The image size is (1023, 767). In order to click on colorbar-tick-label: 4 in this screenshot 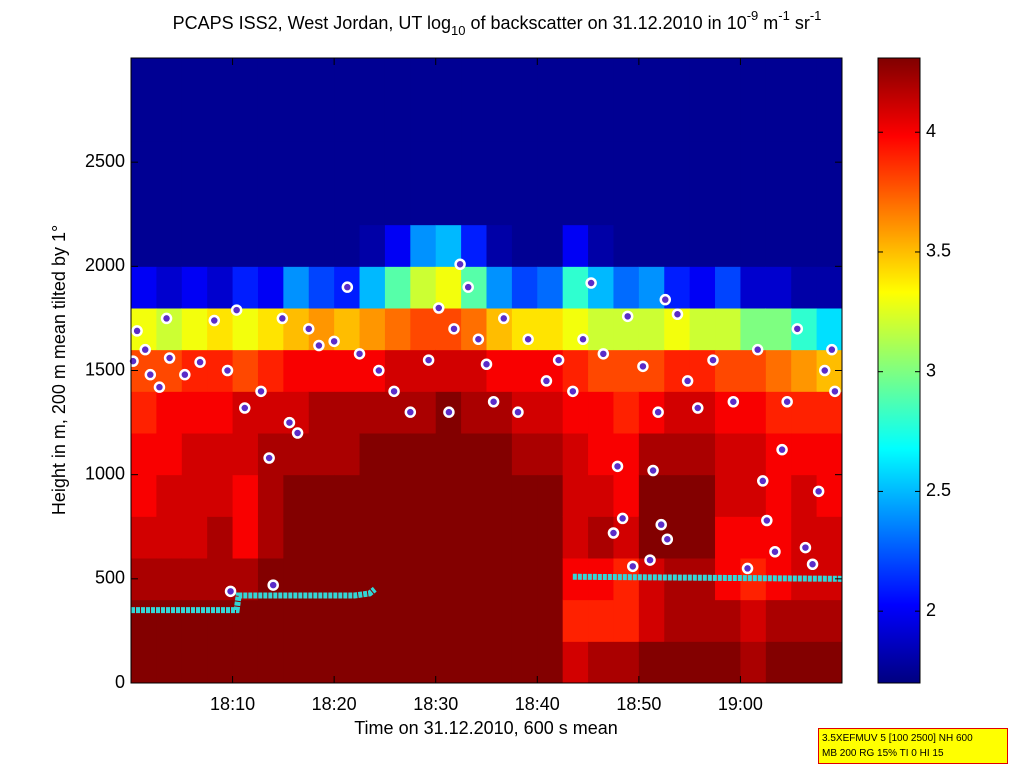, I will do `click(931, 131)`.